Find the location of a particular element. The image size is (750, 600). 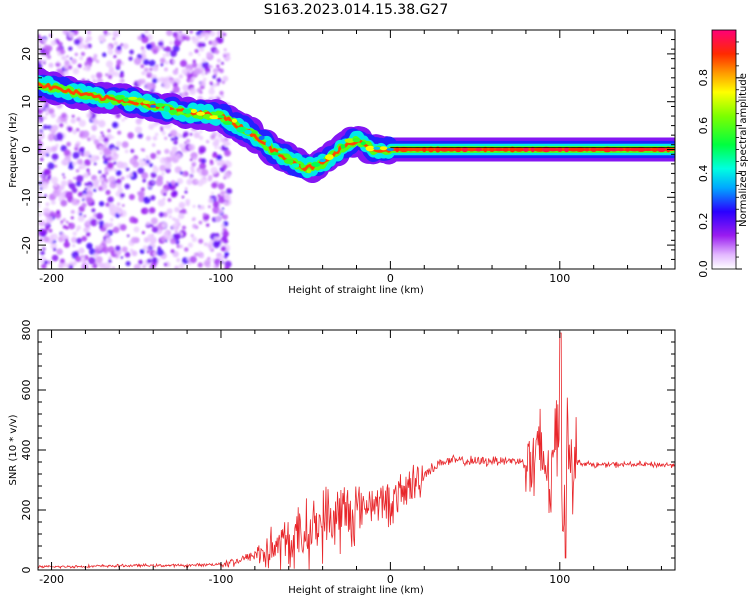

y-tick-label: 800 is located at coordinates (26, 330).